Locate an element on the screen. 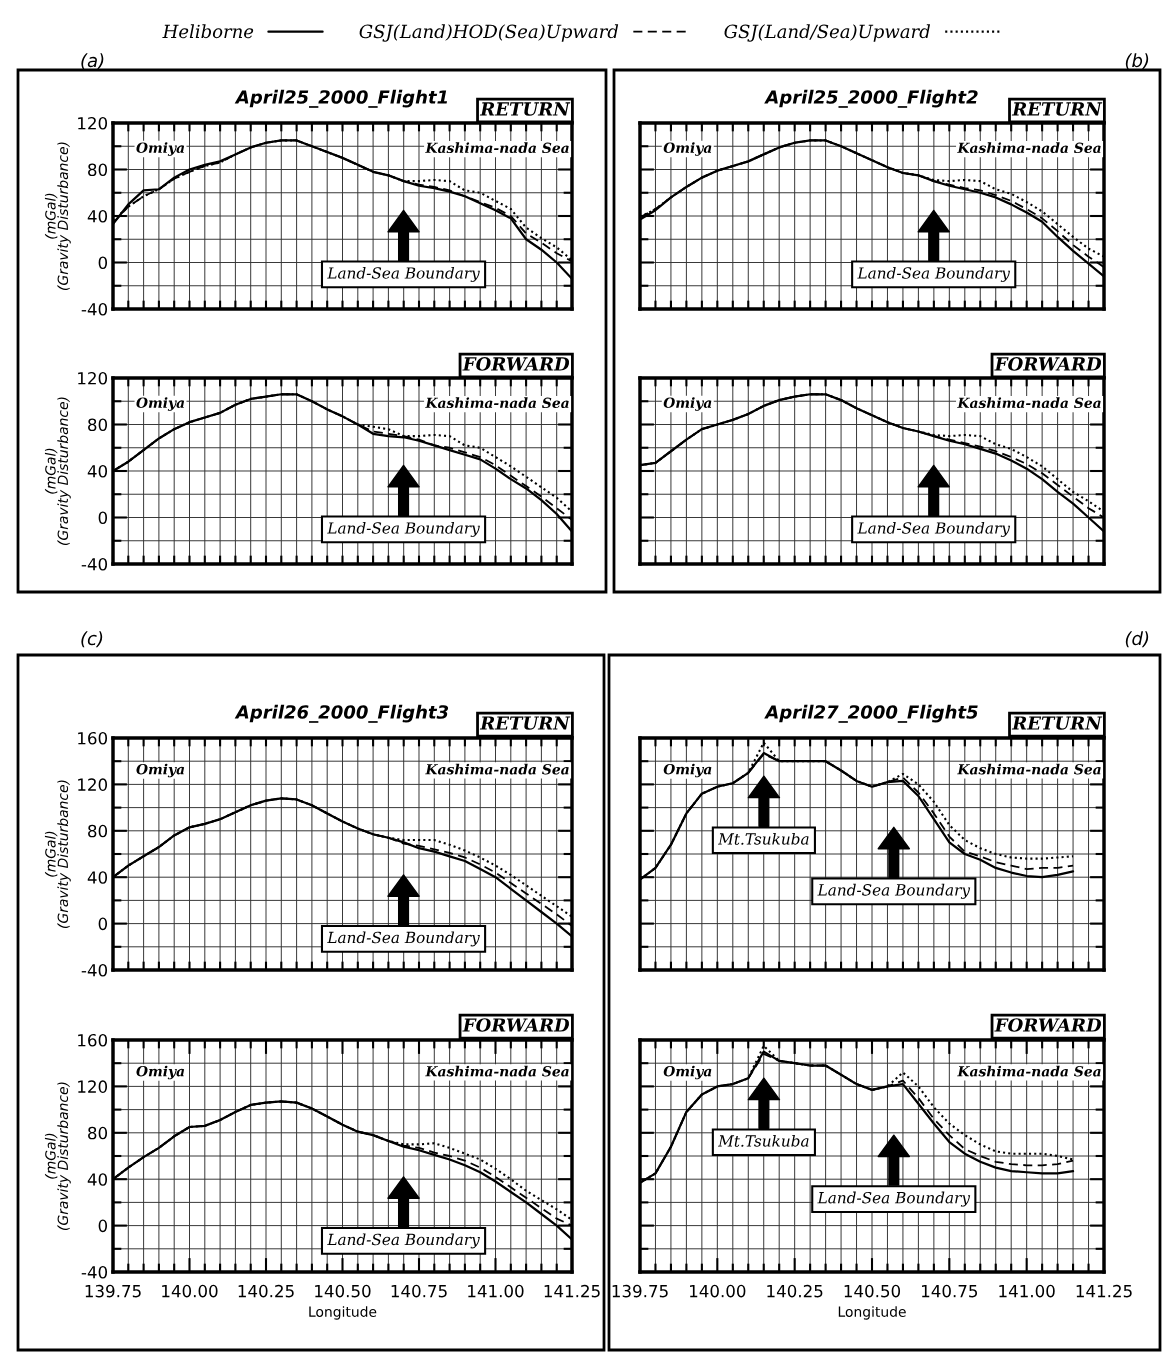 This screenshot has height=1352, width=1162. legend-label: GSJ(Land/Sea)Upward is located at coordinates (827, 33).